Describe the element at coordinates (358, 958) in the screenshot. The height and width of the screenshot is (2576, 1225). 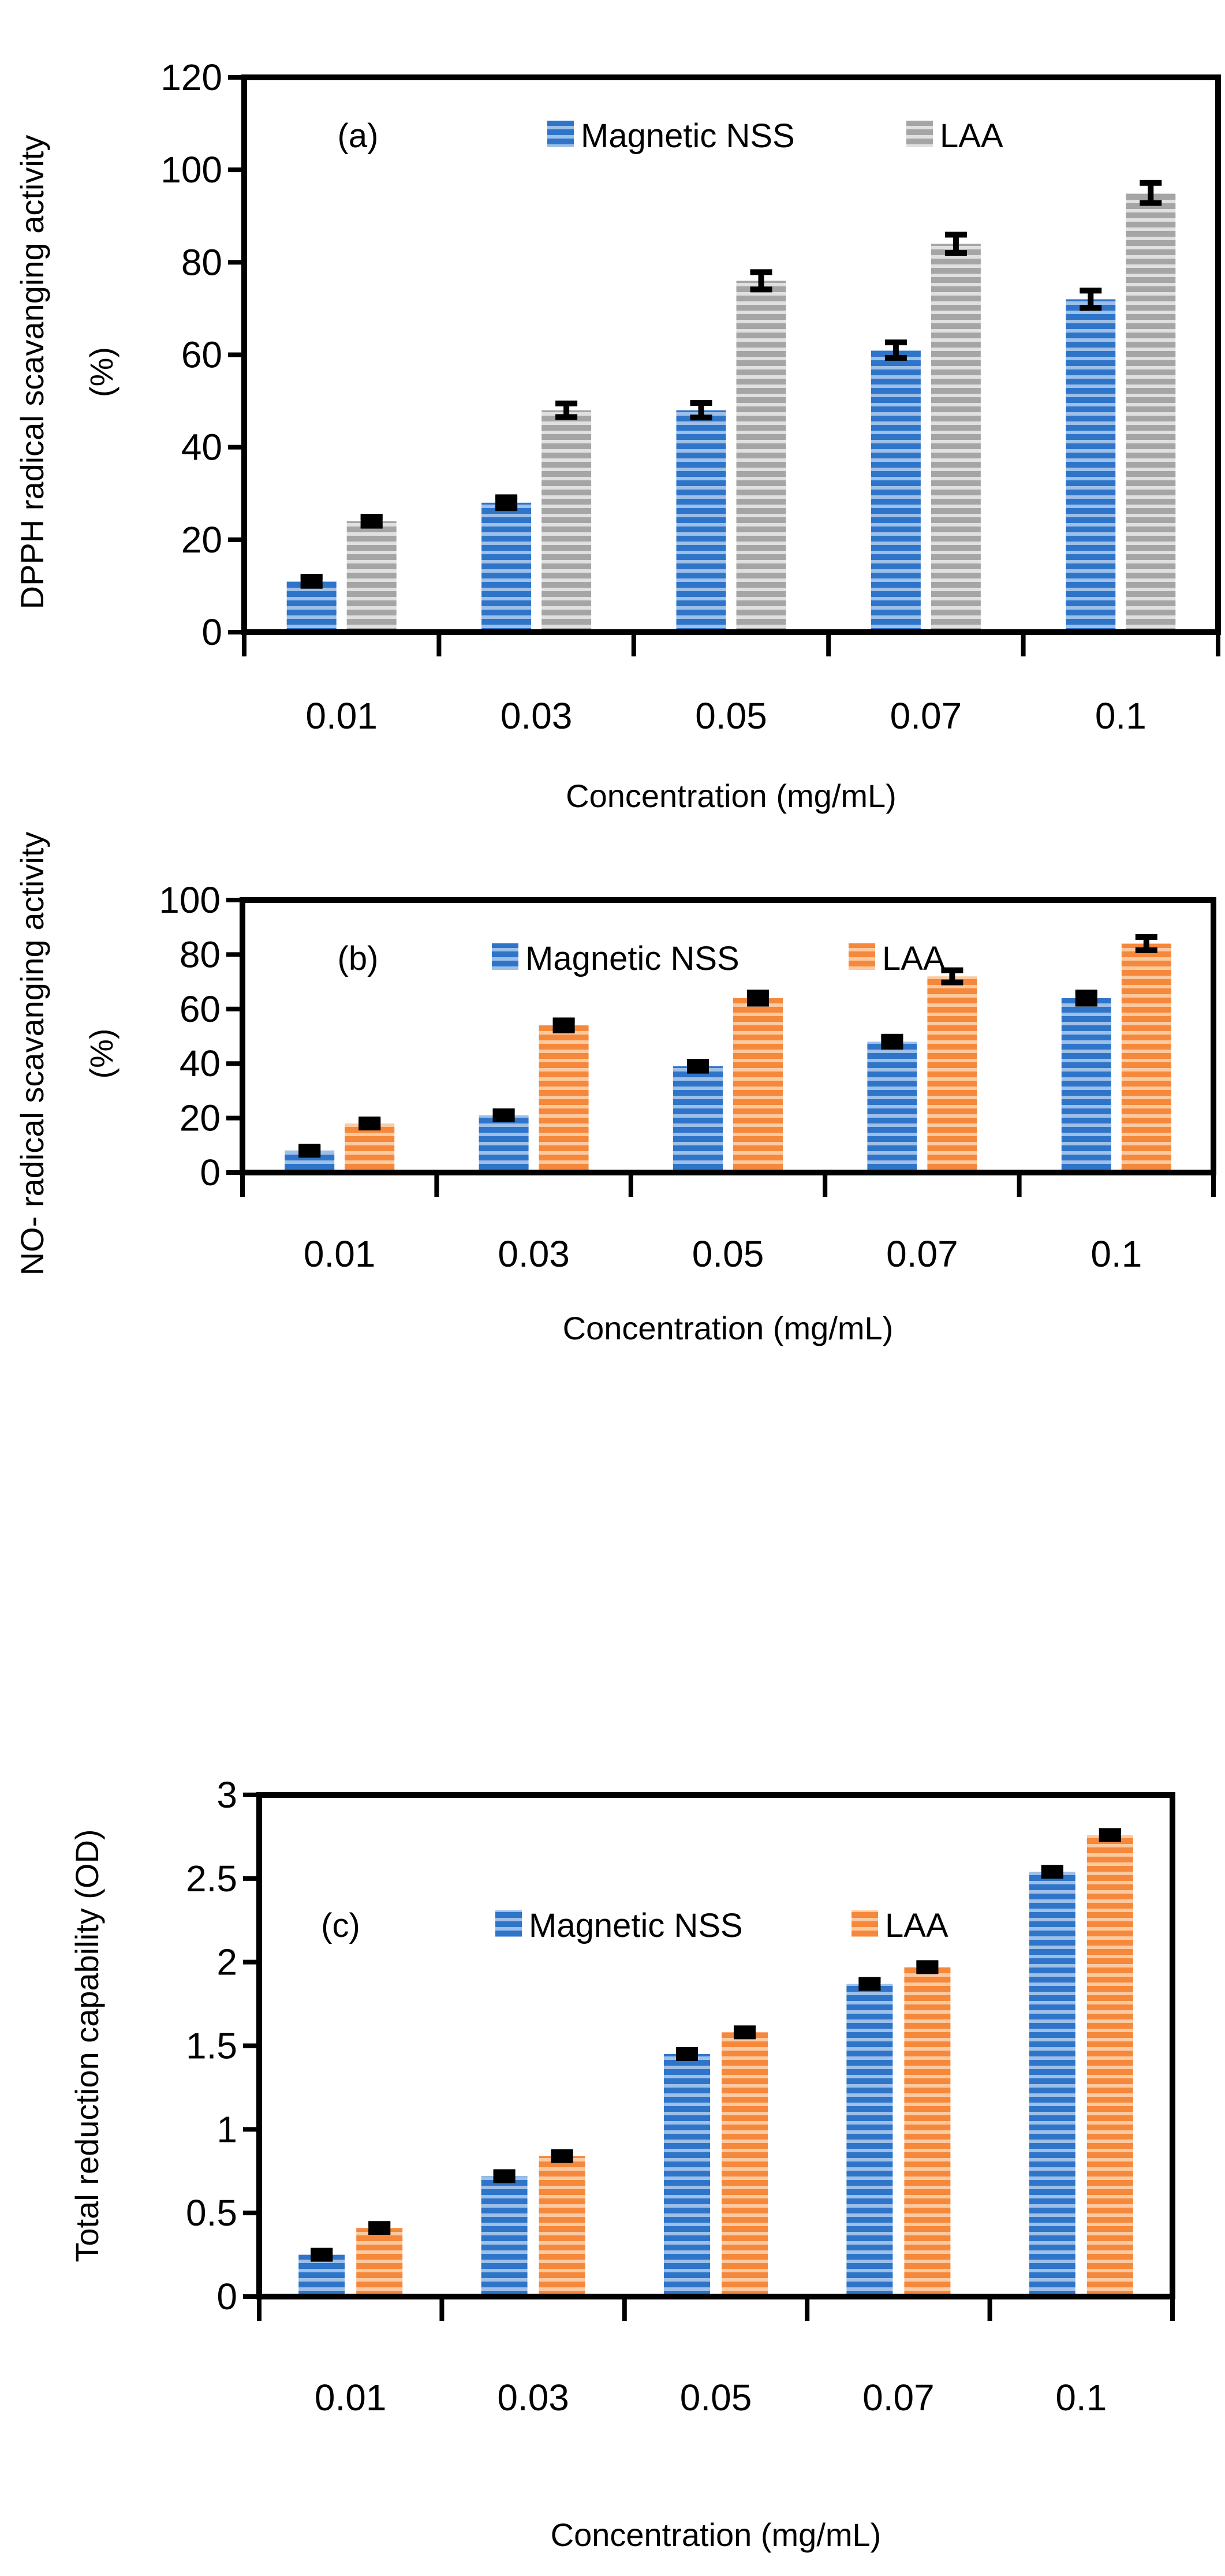
I see `panel-label: (b)` at that location.